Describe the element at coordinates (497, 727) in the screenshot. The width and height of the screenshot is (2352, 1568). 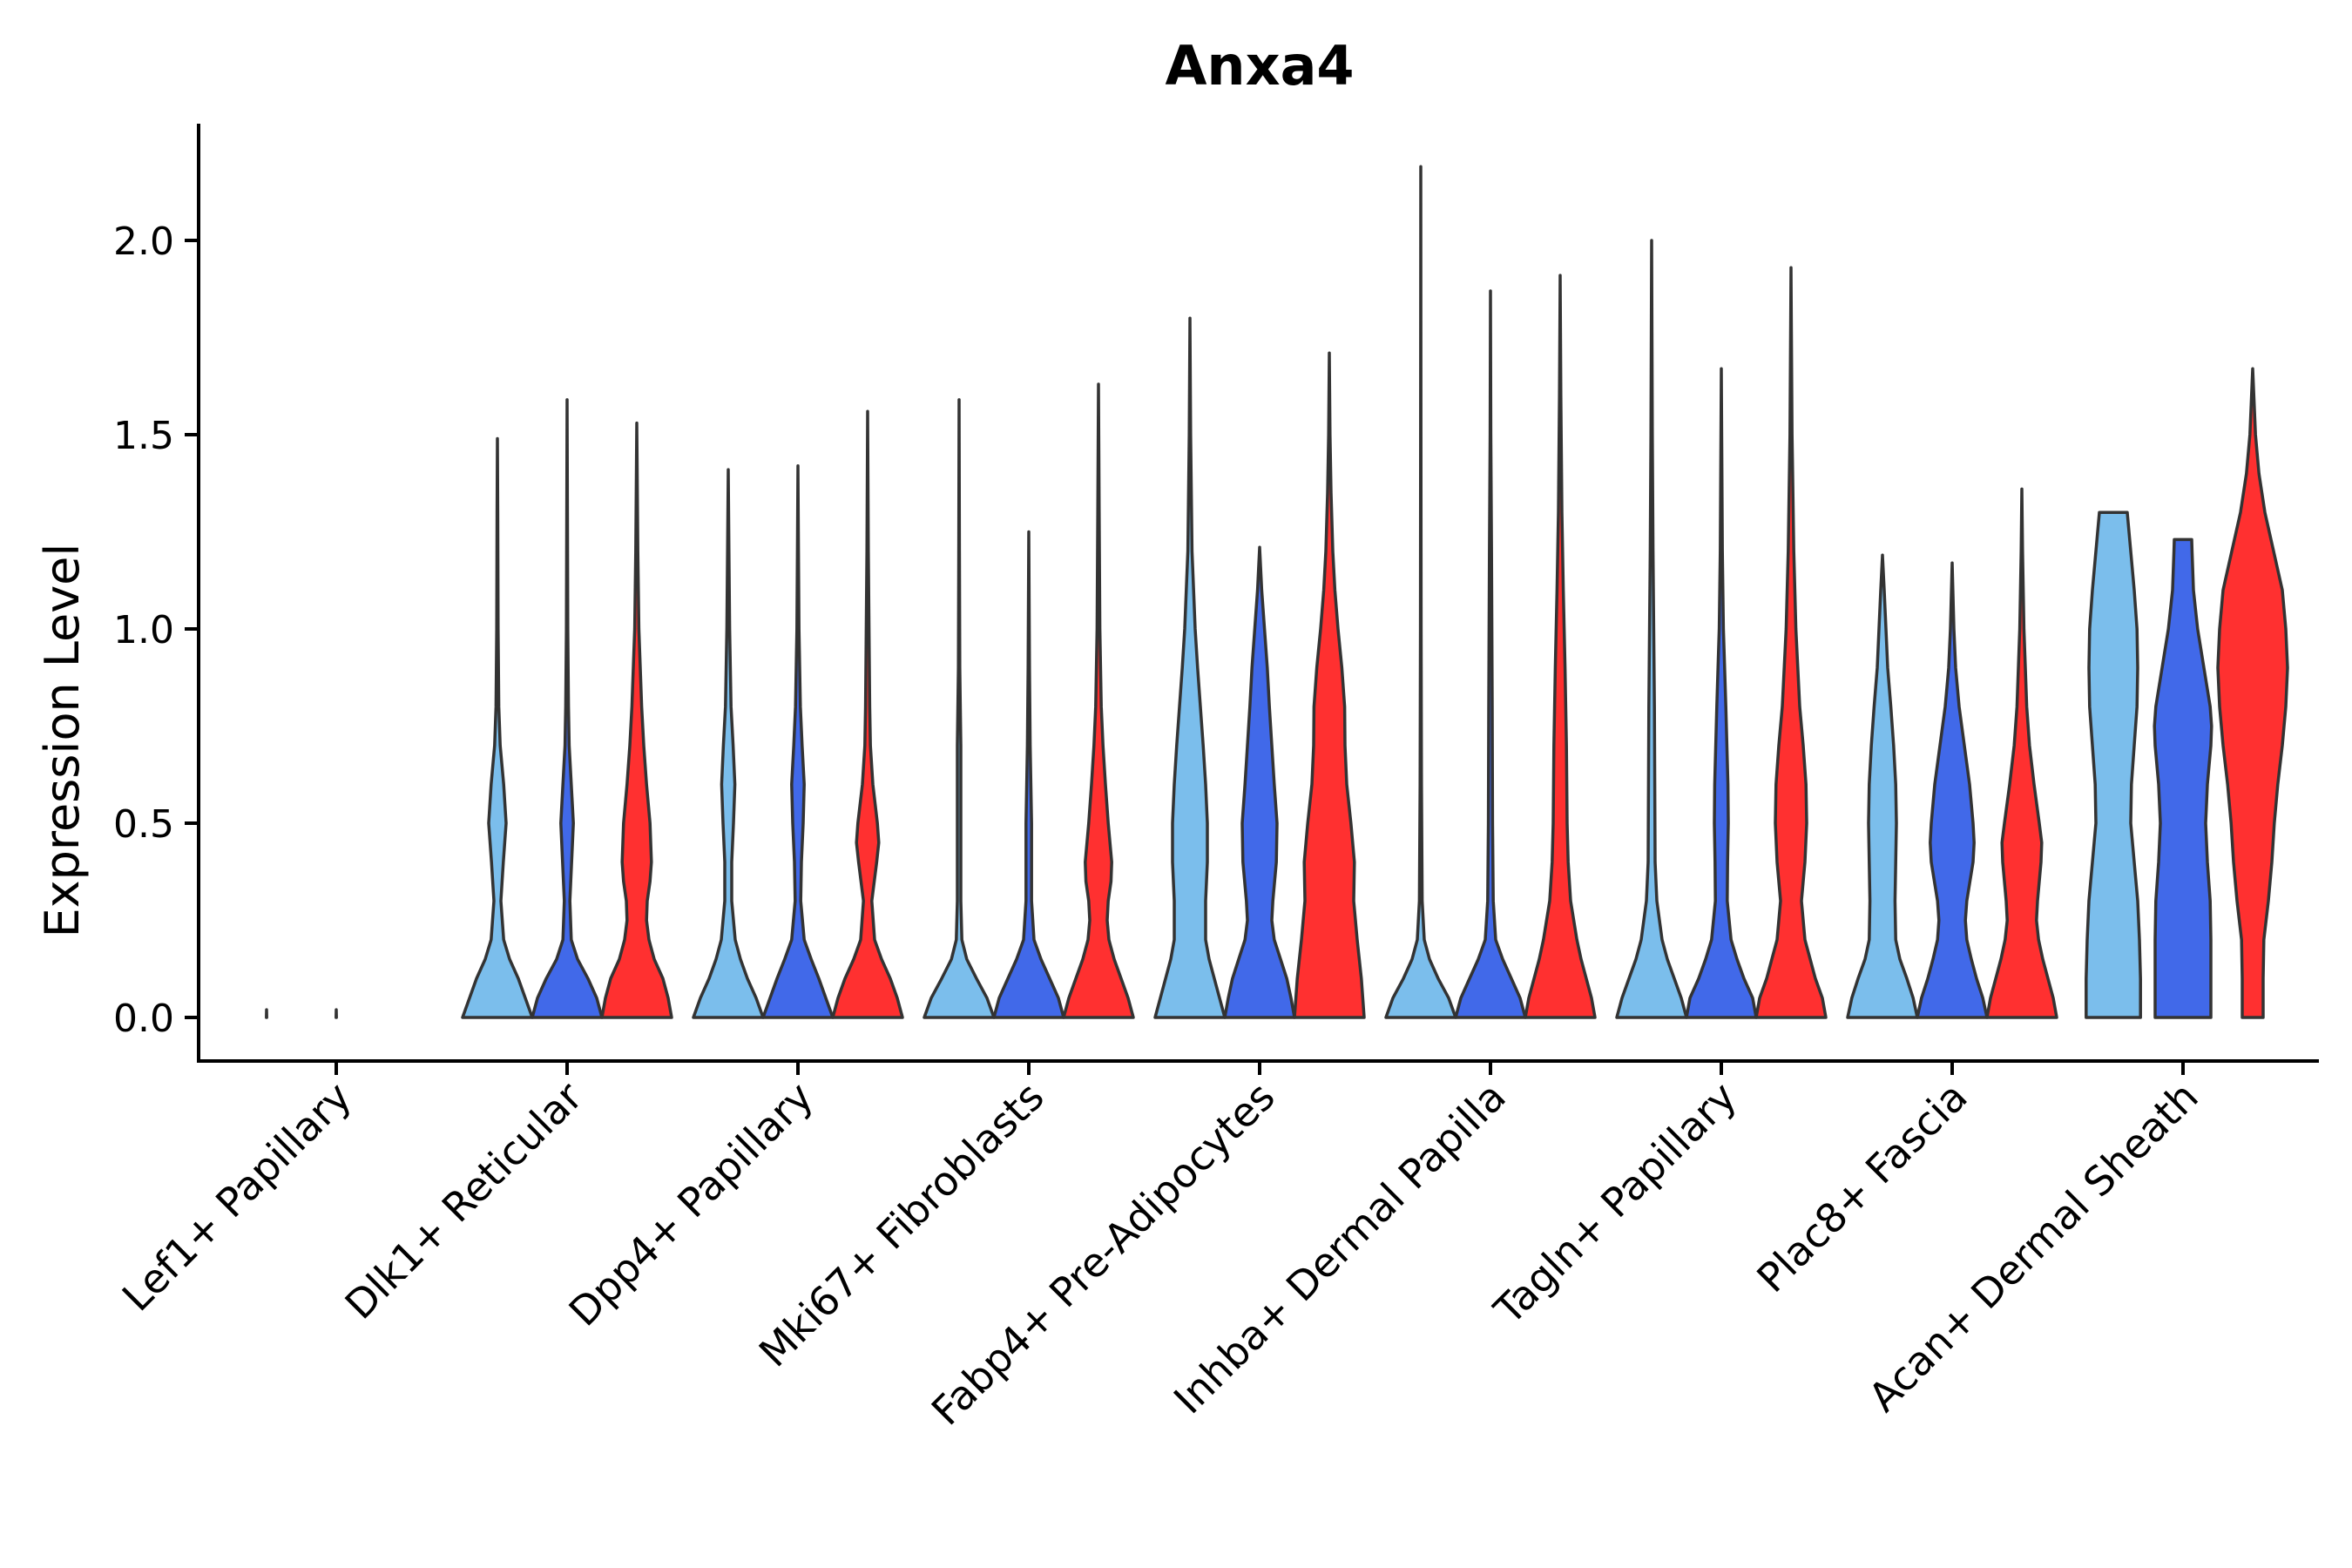
I see `violin-dlk1-reticular-s1` at that location.